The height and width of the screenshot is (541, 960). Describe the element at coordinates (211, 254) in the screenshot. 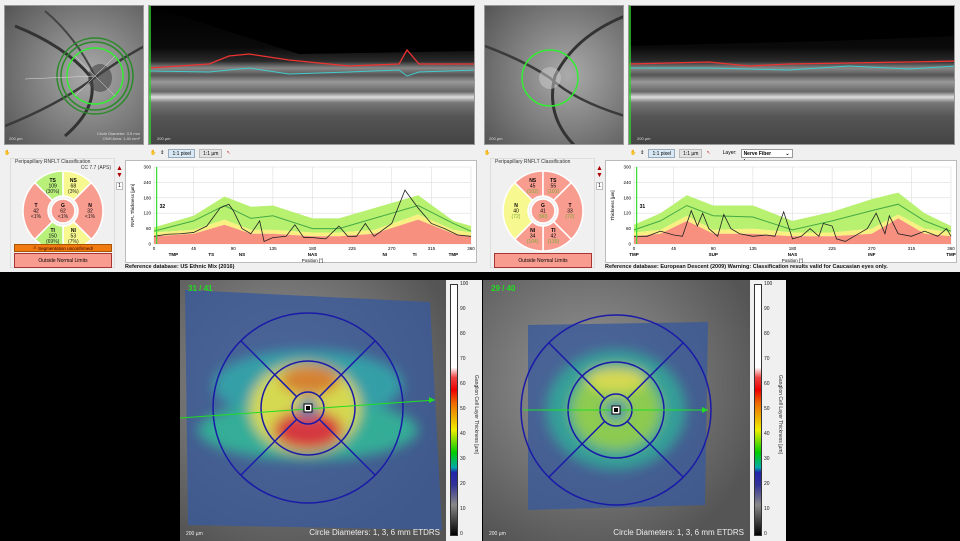

I see `region-label: TS` at that location.